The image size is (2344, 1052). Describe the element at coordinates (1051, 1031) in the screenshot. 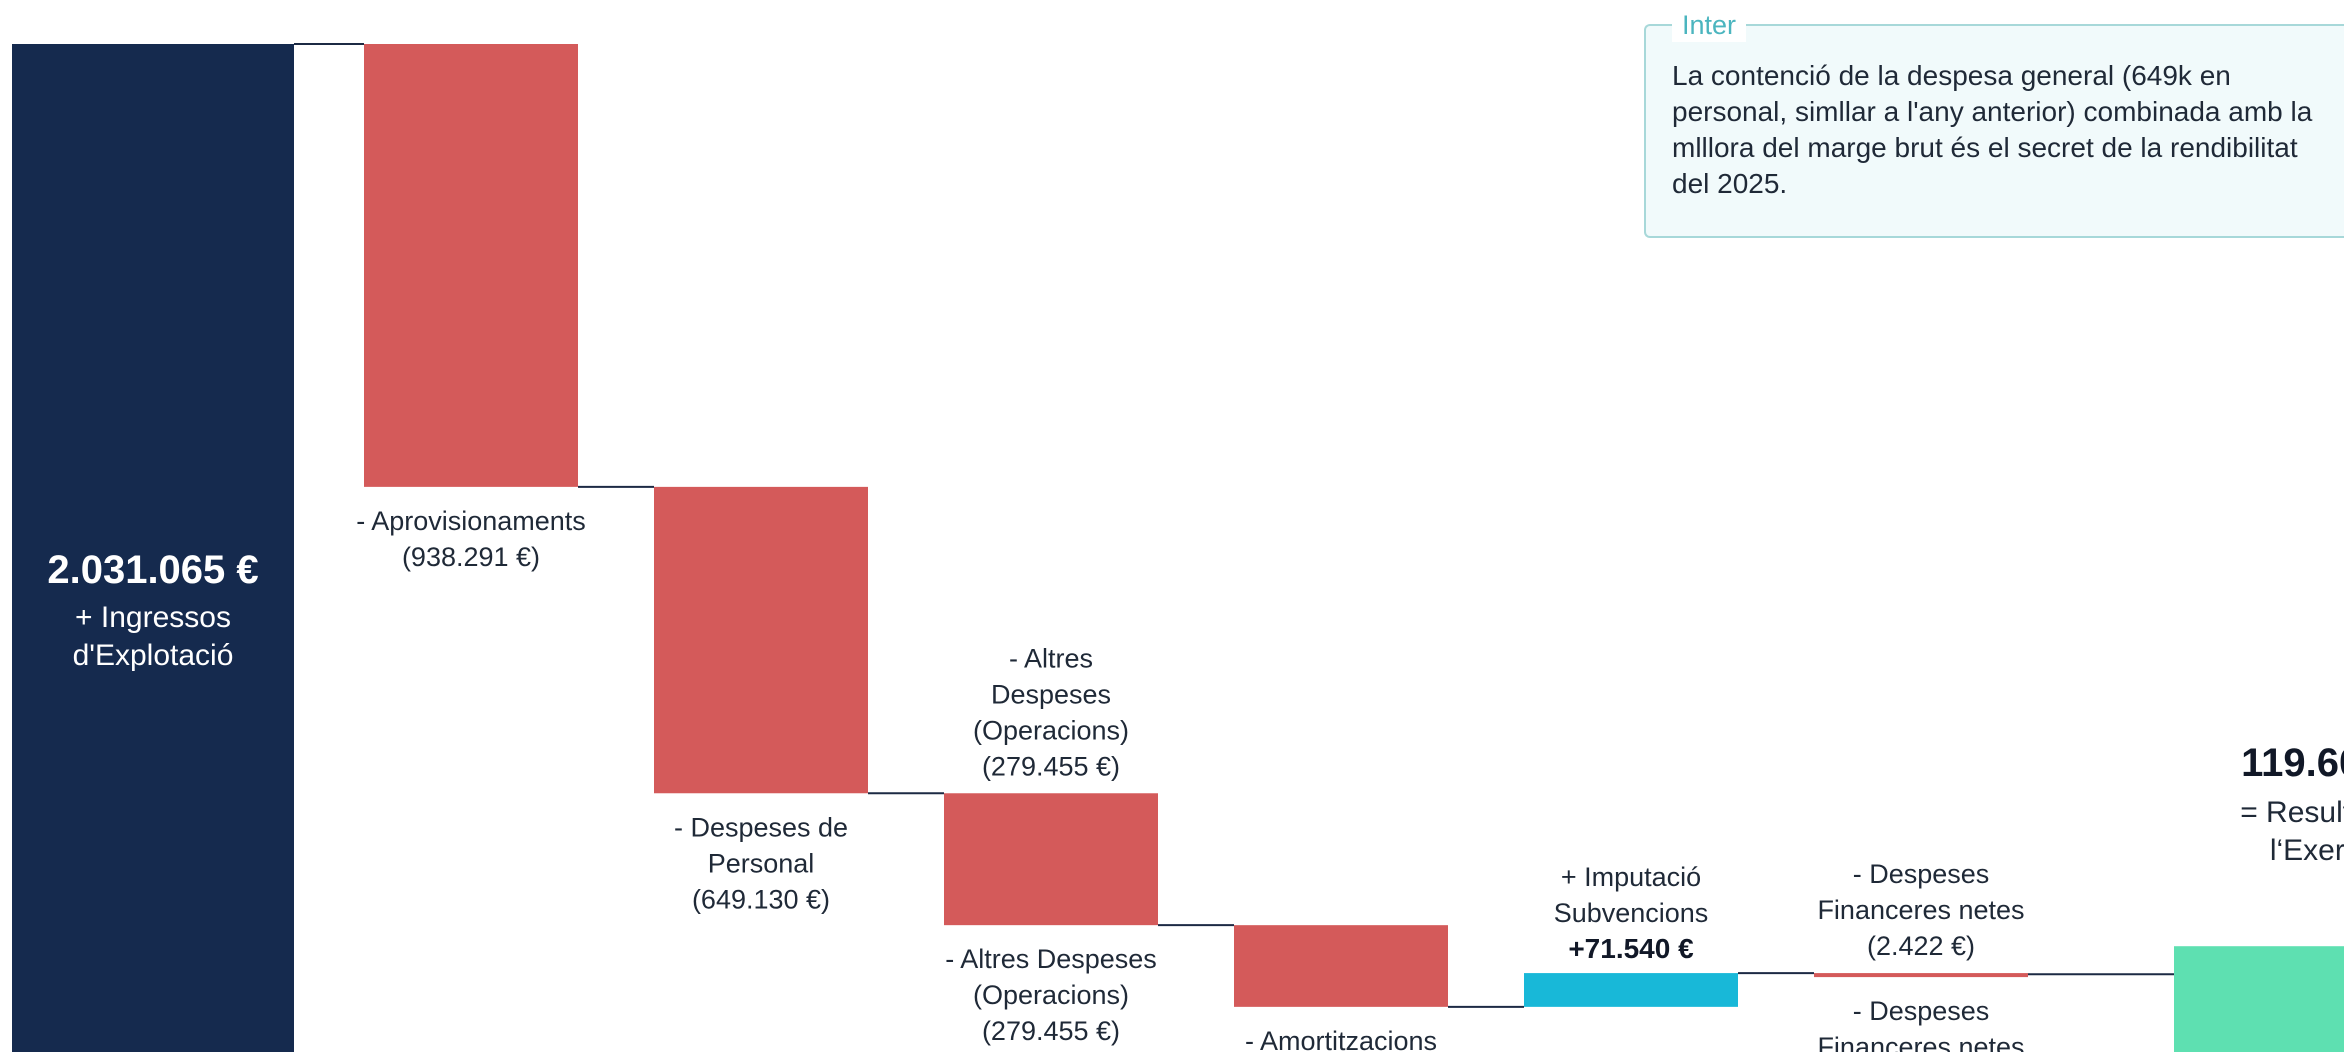

I see `bar-4-category-label-line-3: (279.455 €)` at that location.